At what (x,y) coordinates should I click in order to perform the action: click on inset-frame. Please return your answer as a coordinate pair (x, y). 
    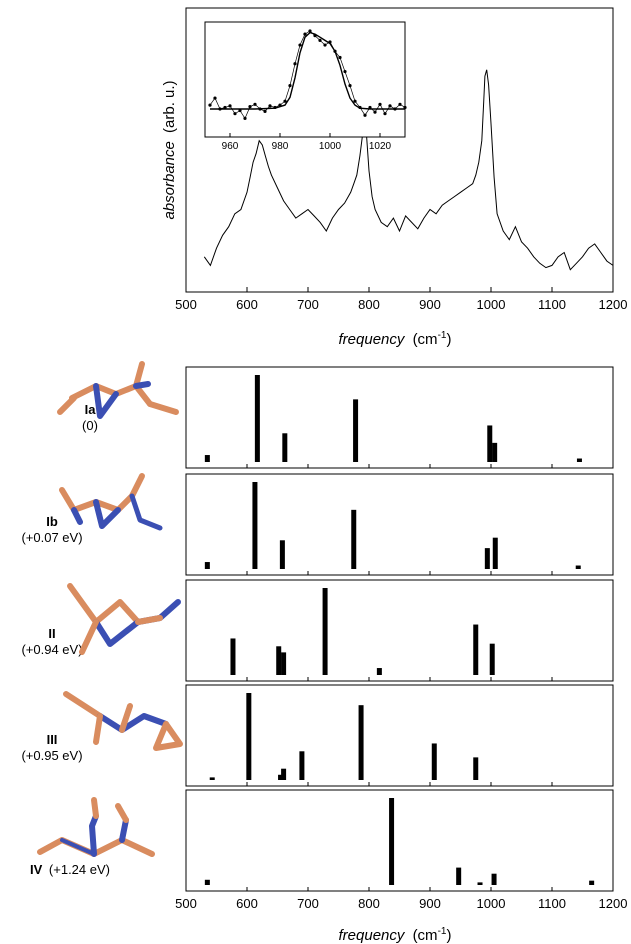
    Looking at the image, I should click on (305, 79).